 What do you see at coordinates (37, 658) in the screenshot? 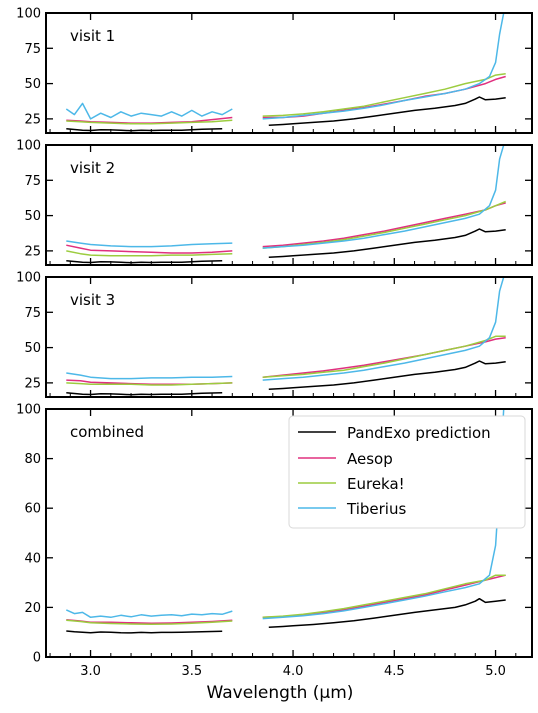
I see `y-tick-label-combined-0: 0` at bounding box center [37, 658].